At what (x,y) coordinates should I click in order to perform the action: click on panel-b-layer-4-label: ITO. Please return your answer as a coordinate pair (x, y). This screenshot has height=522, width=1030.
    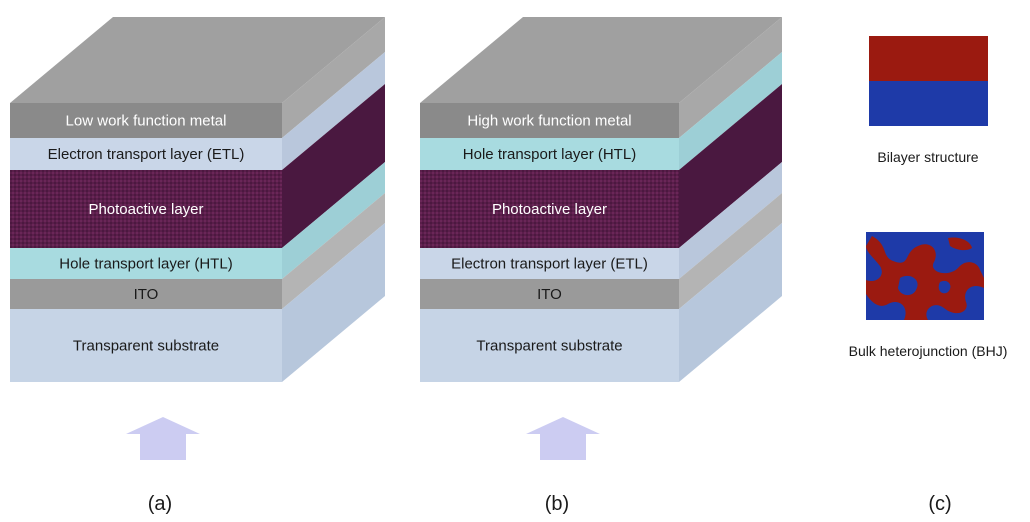
    Looking at the image, I should click on (549, 294).